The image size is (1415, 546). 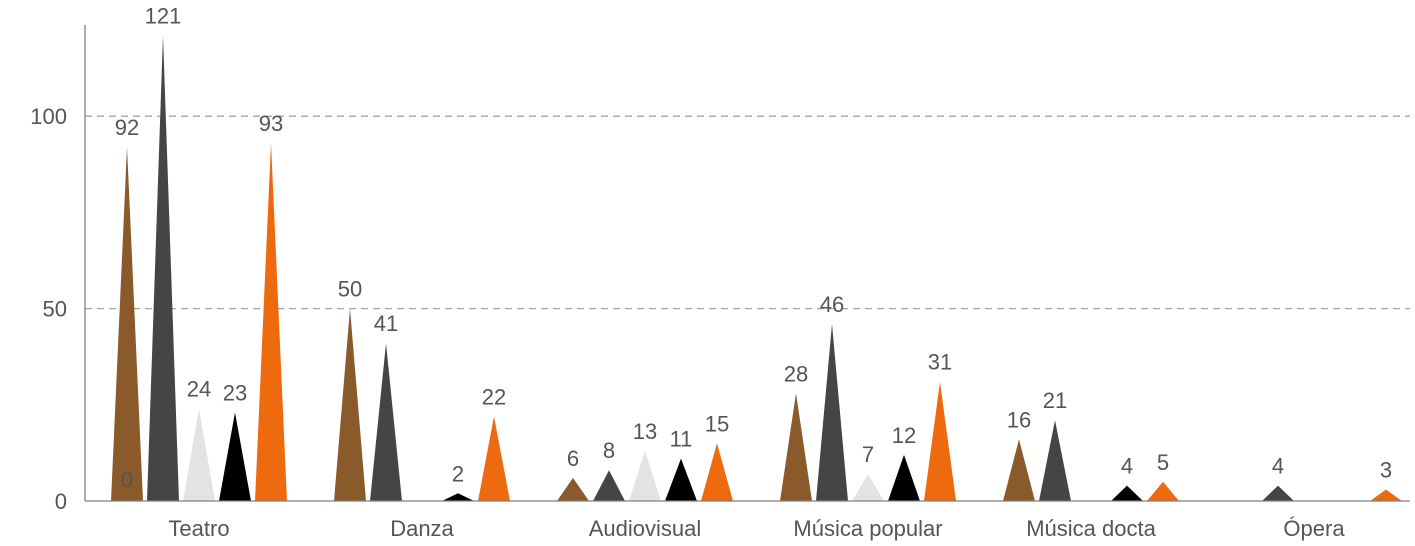 I want to click on data-label: 8, so click(x=609, y=450).